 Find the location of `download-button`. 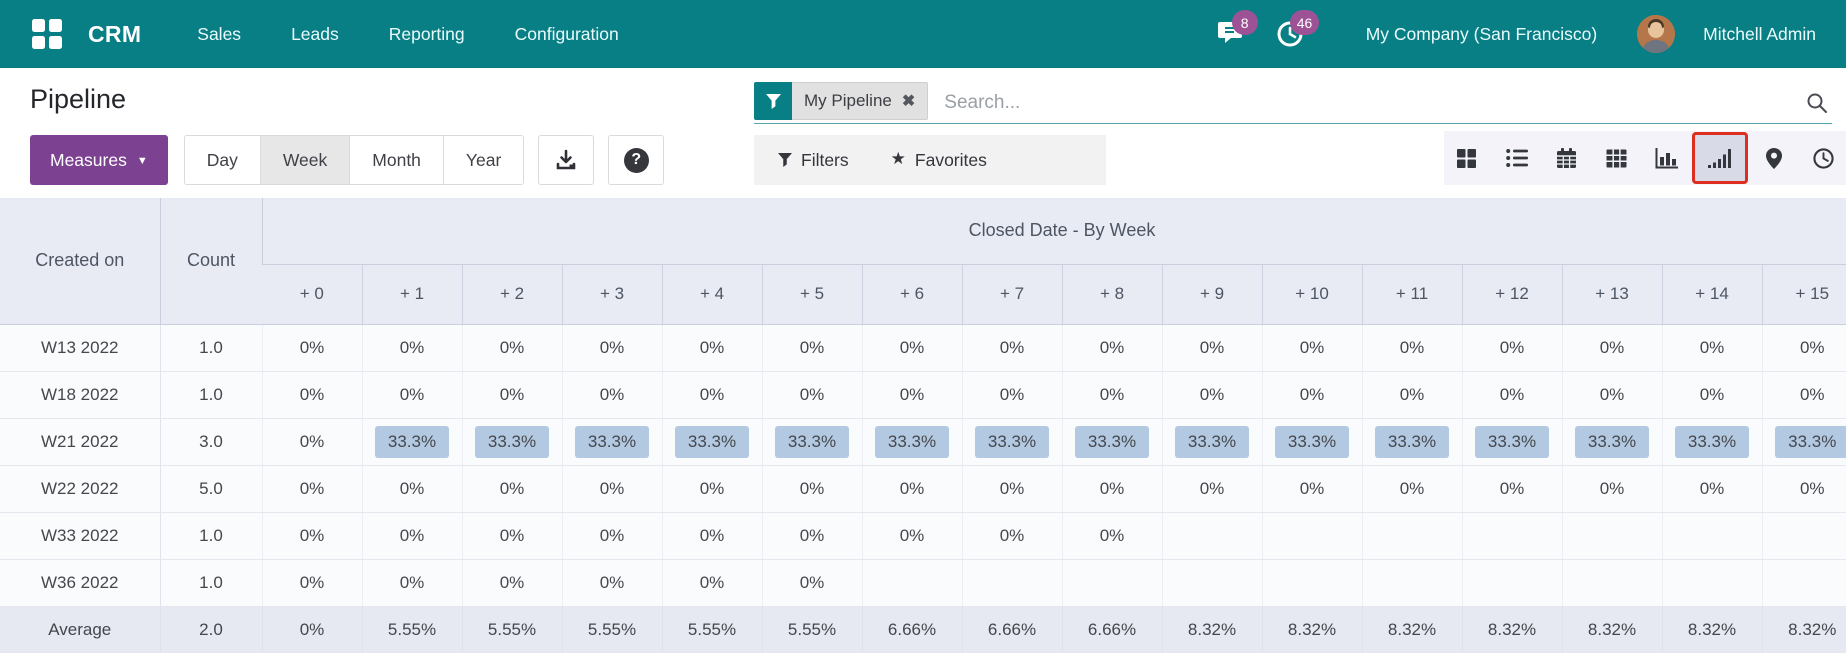

download-button is located at coordinates (566, 160).